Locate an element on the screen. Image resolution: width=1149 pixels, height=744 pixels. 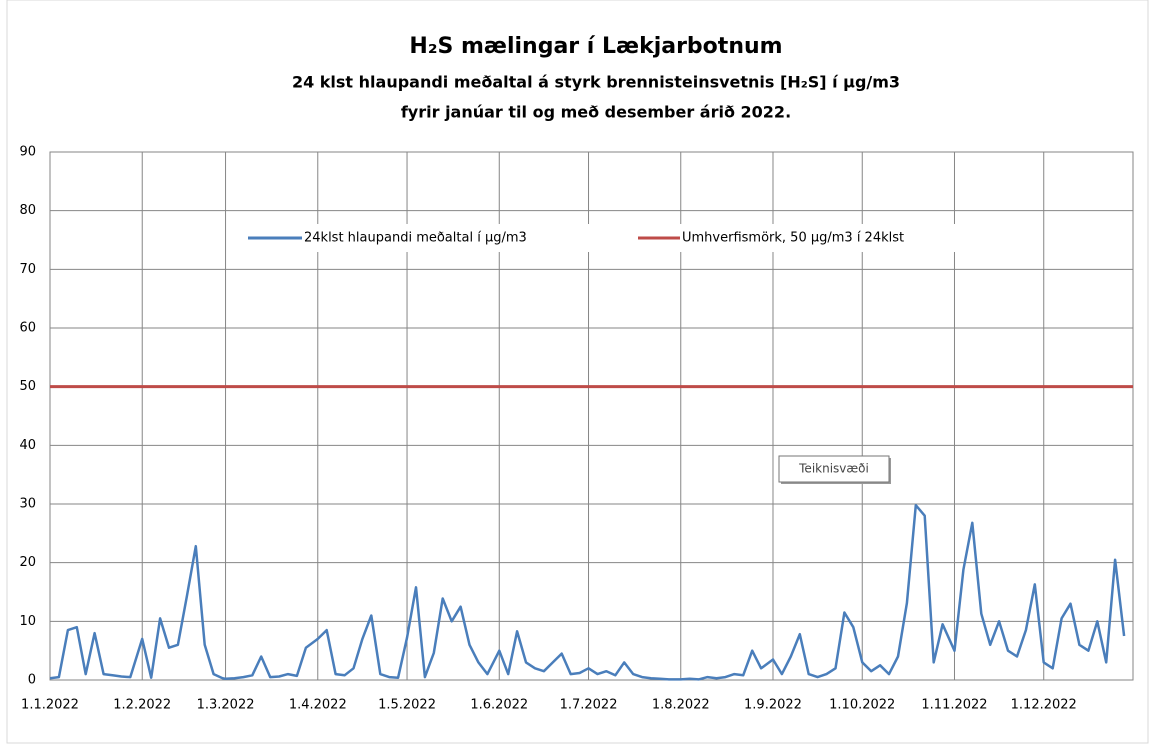
x-tick-label: 1.2.2022 is located at coordinates (142, 705).